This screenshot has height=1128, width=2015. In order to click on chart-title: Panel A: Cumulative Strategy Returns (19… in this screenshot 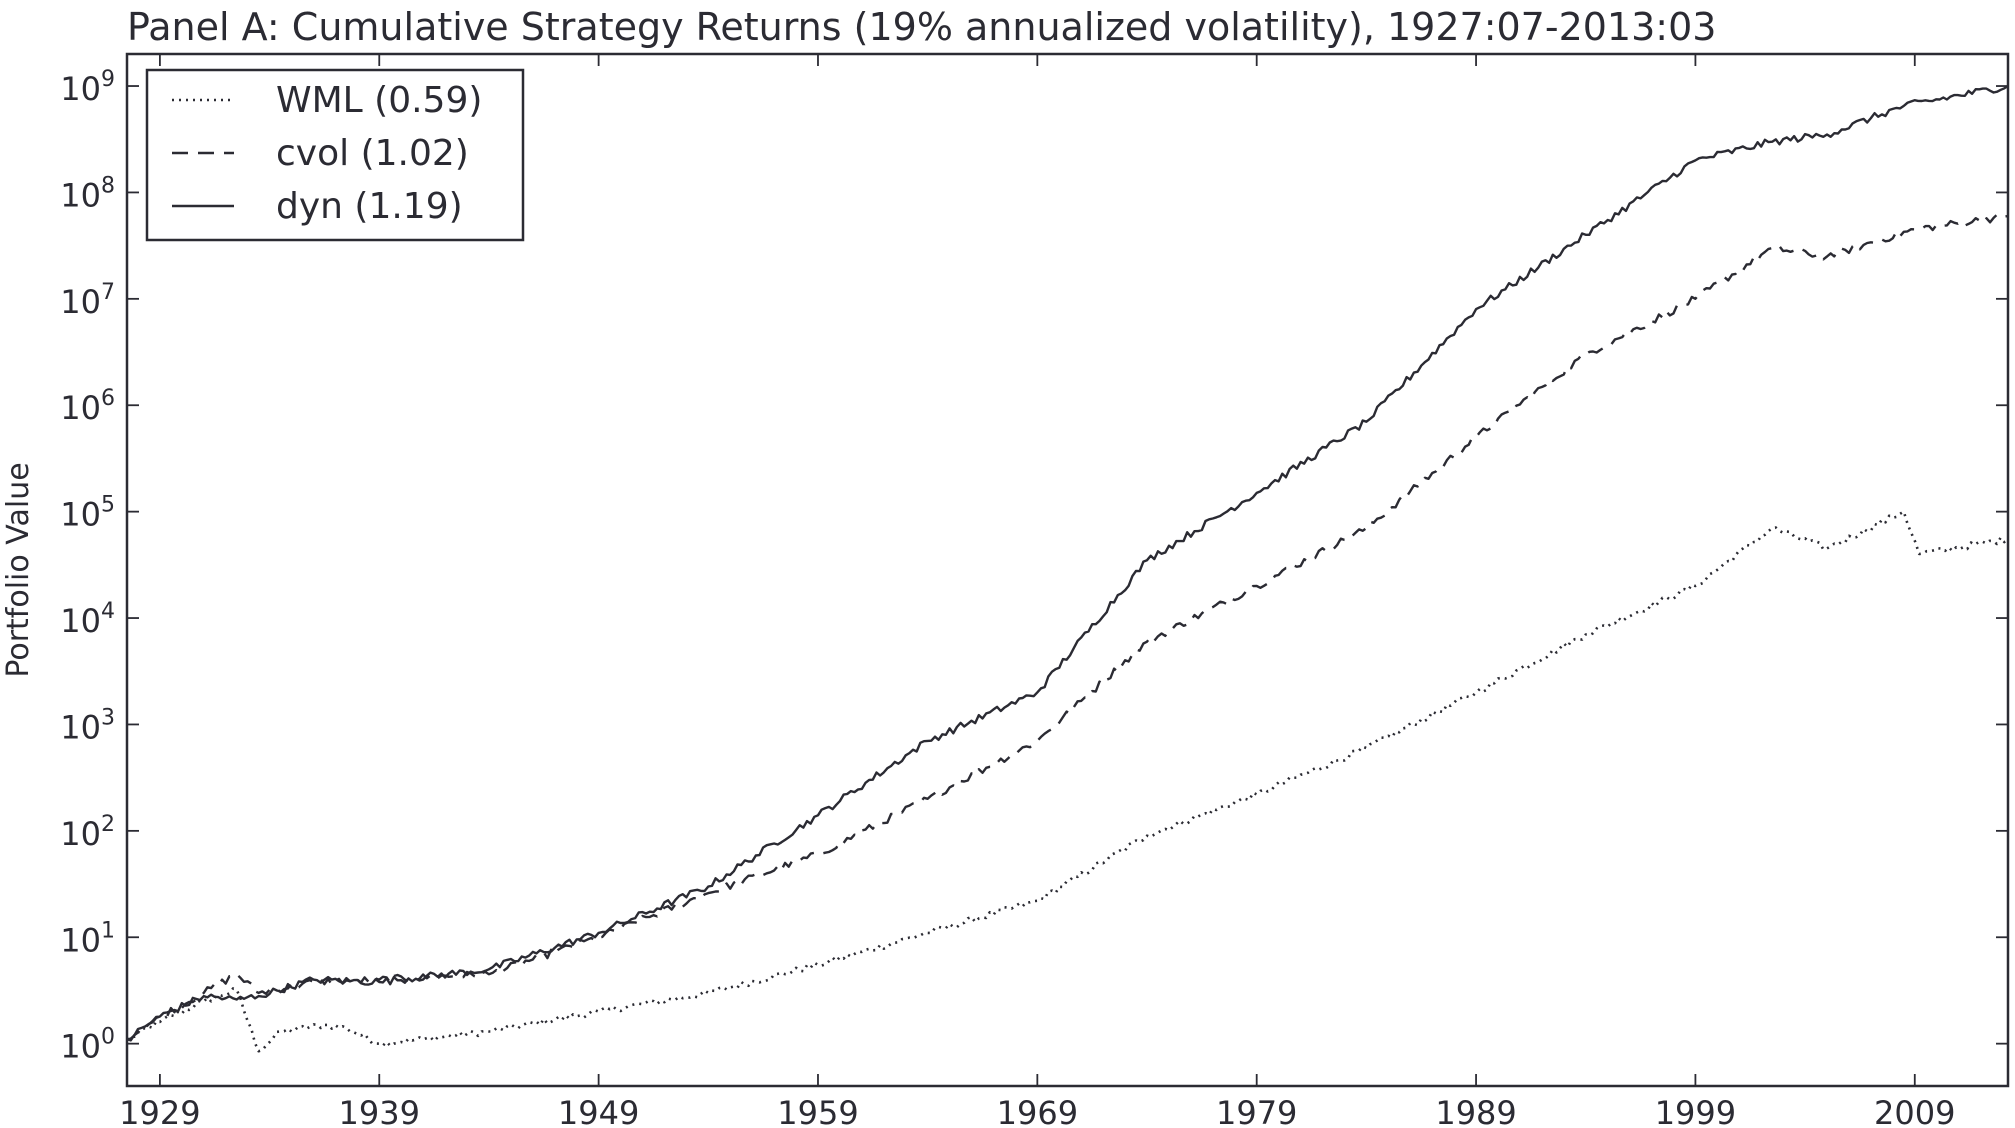, I will do `click(921, 27)`.